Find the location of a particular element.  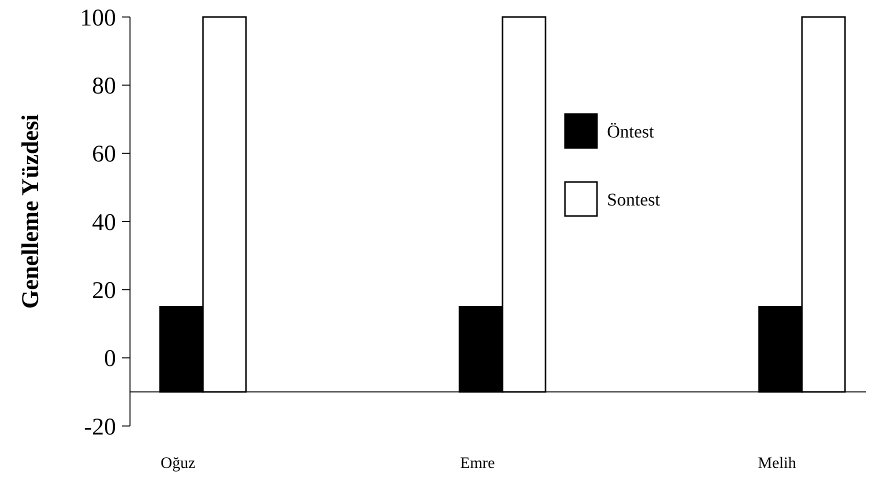

x-tick-label: Melih is located at coordinates (777, 463).